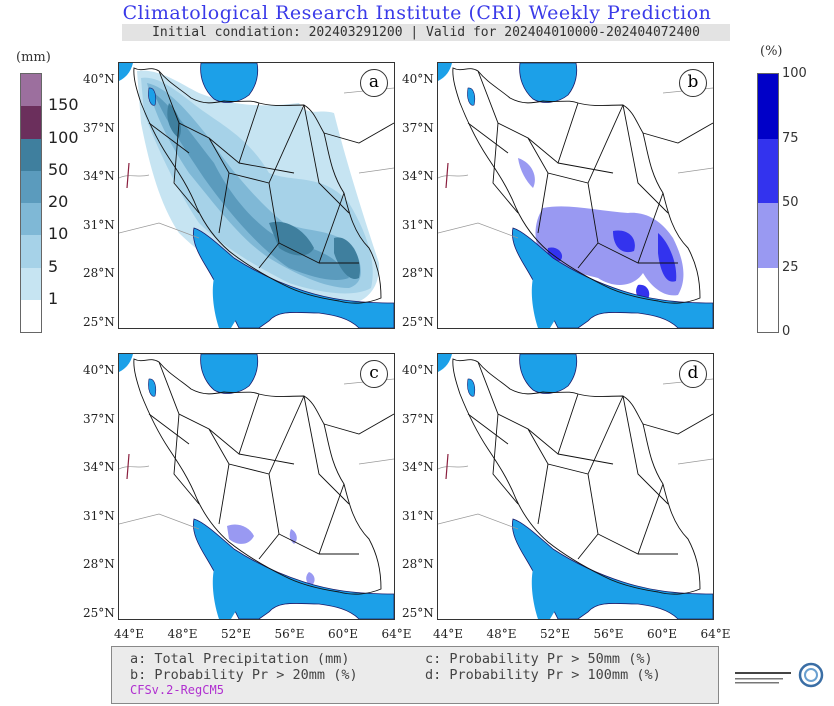 The height and width of the screenshot is (706, 834). I want to click on map-c-svg, so click(256, 486).